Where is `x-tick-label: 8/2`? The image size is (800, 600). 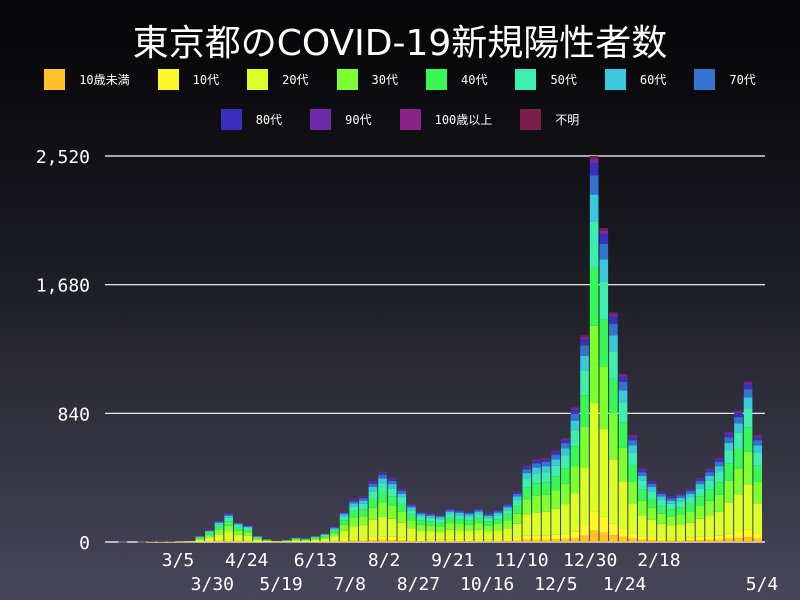 x-tick-label: 8/2 is located at coordinates (384, 560).